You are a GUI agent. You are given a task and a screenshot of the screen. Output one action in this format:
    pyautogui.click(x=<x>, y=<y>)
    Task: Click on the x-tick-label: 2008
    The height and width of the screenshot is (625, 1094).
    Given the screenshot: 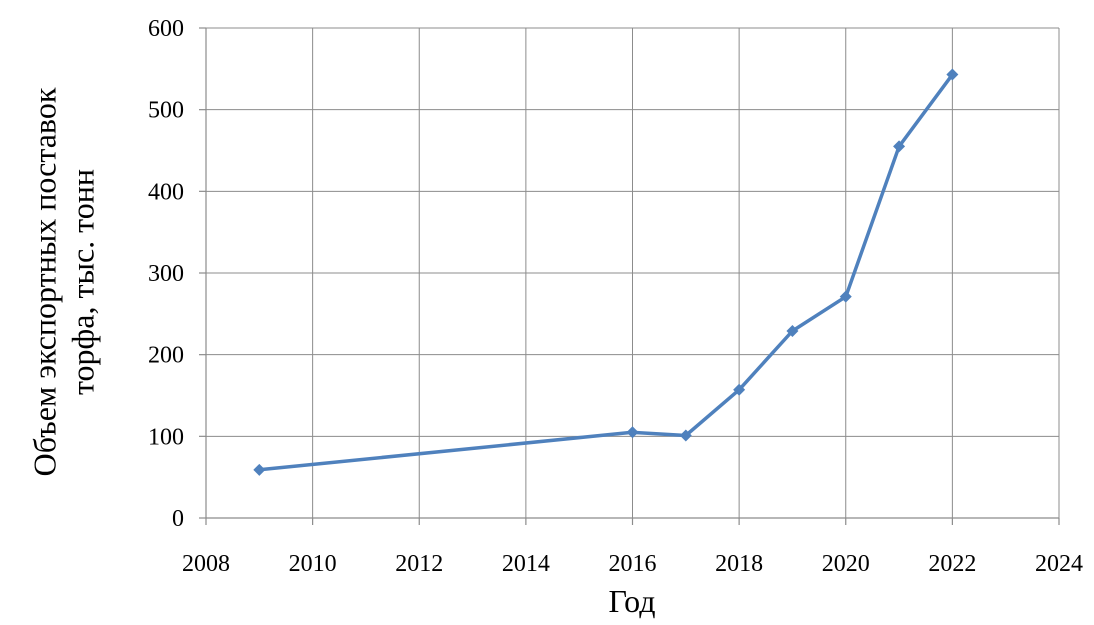 What is the action you would take?
    pyautogui.click(x=206, y=564)
    